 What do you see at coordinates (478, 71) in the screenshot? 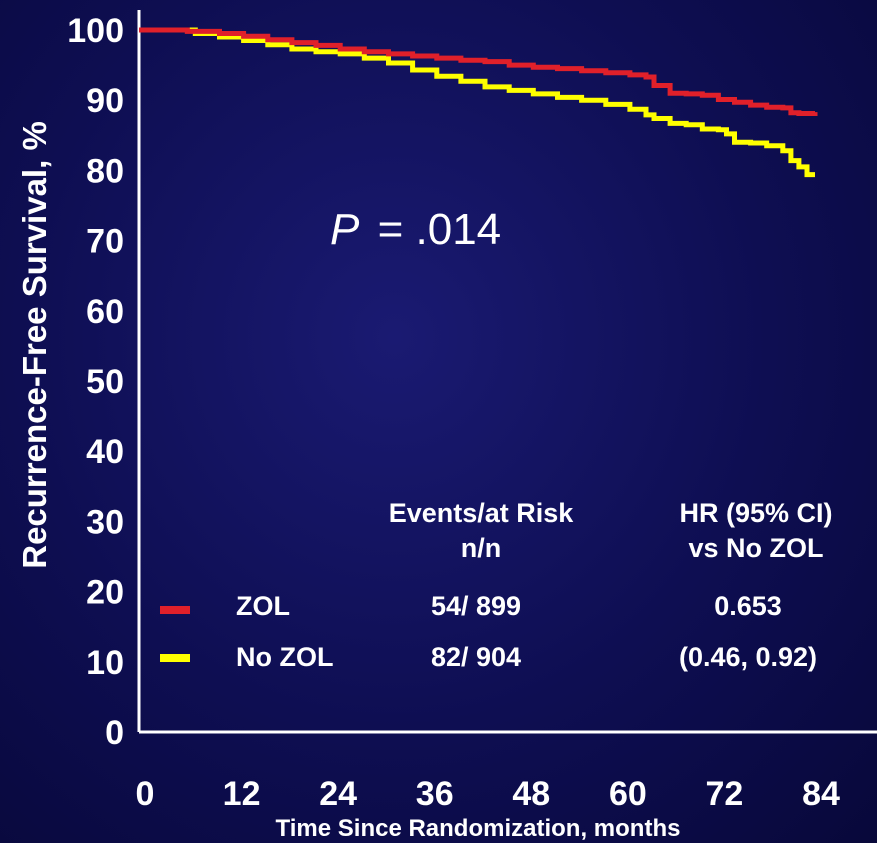
I see `series-line-zol` at bounding box center [478, 71].